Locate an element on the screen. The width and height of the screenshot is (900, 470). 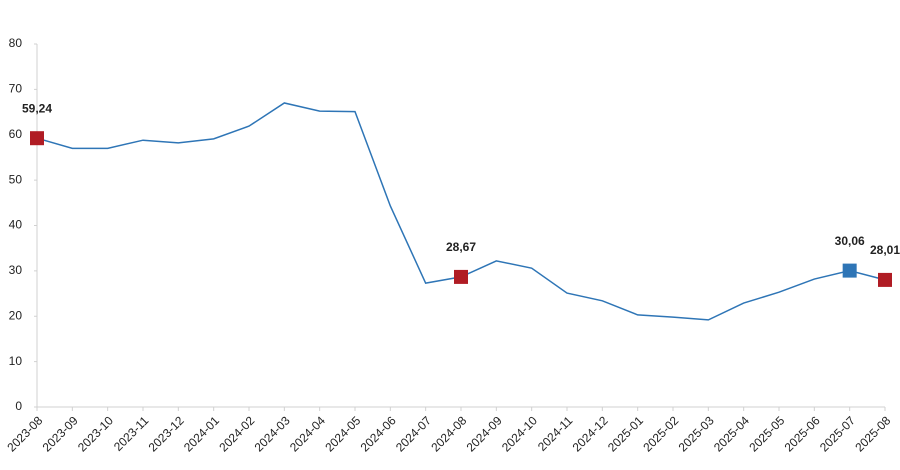
x-tick-label: 2023-12 is located at coordinates (166, 433).